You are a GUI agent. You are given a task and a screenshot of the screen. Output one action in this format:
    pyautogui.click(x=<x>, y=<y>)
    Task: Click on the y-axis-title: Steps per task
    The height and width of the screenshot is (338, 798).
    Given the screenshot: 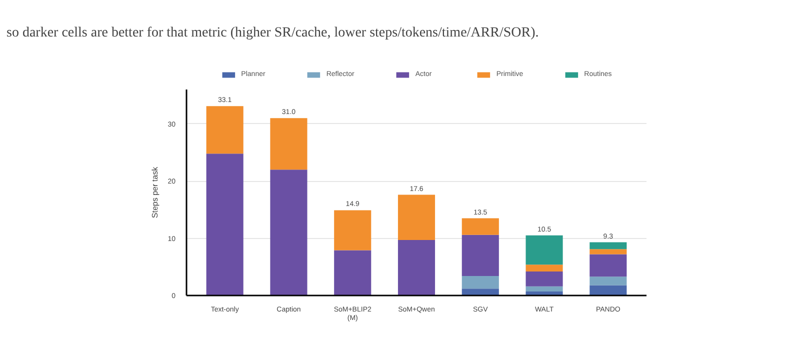 What is the action you would take?
    pyautogui.click(x=155, y=192)
    